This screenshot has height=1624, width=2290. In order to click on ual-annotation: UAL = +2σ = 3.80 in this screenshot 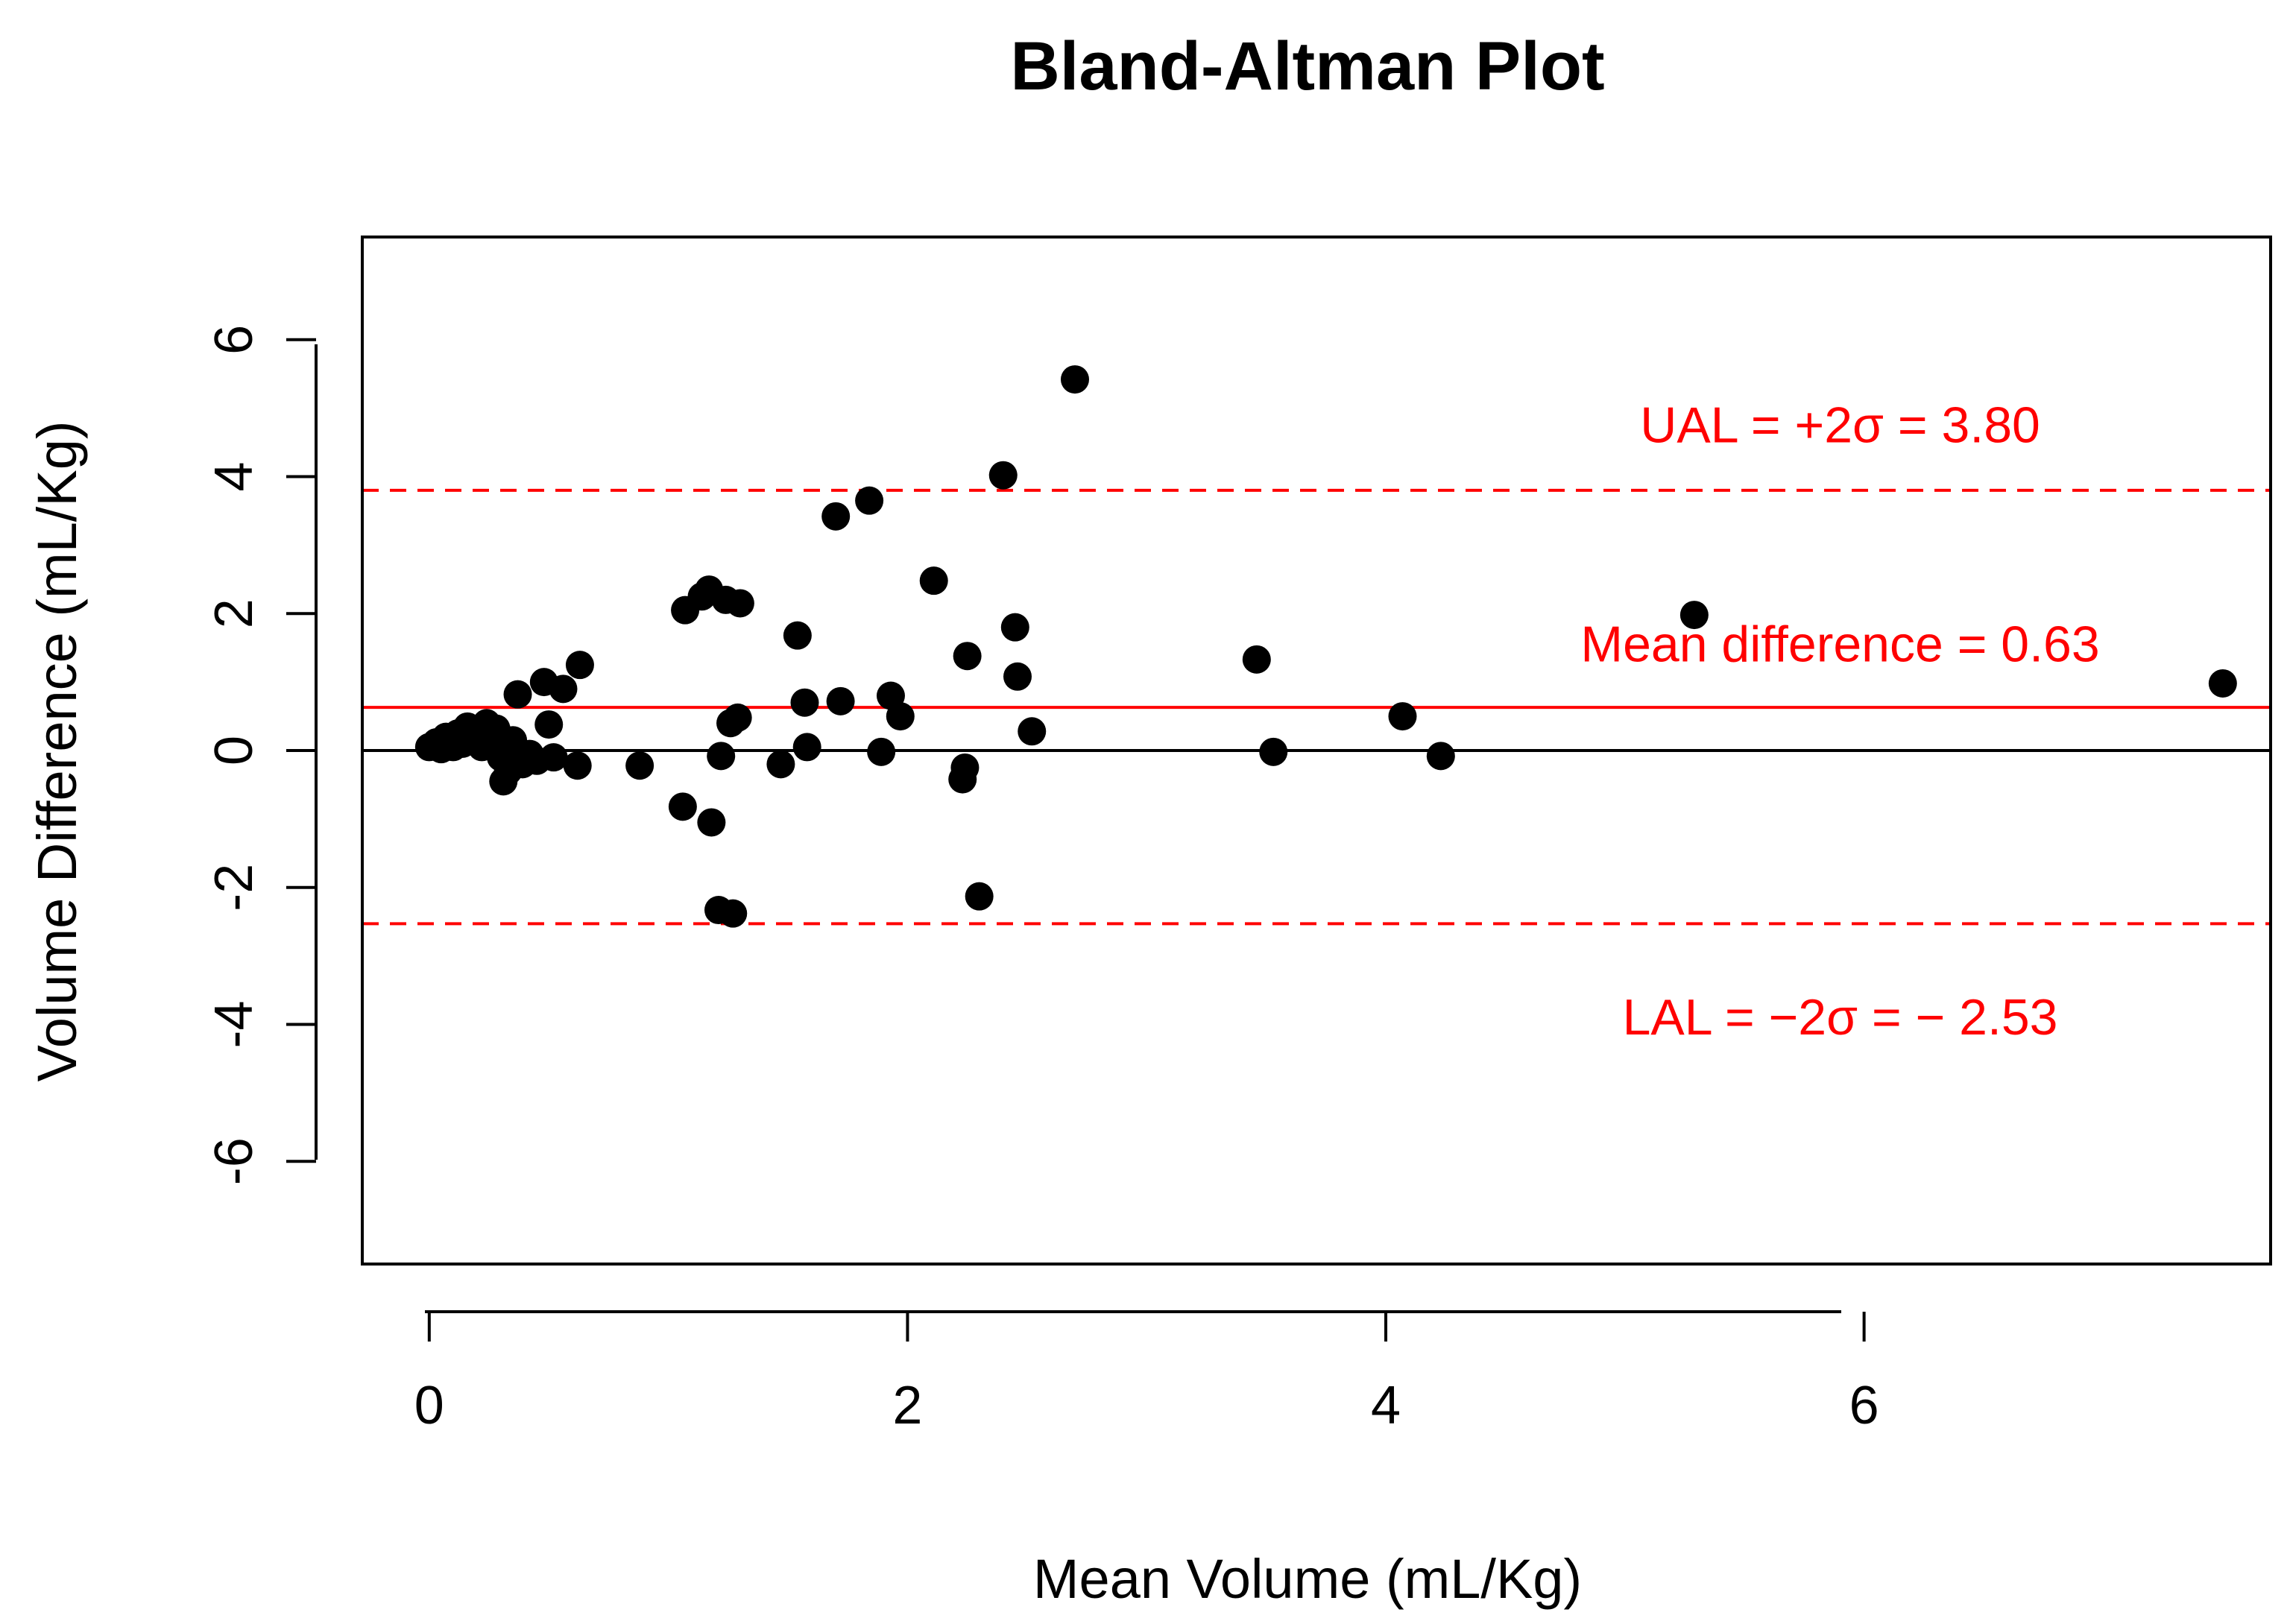, I will do `click(1840, 425)`.